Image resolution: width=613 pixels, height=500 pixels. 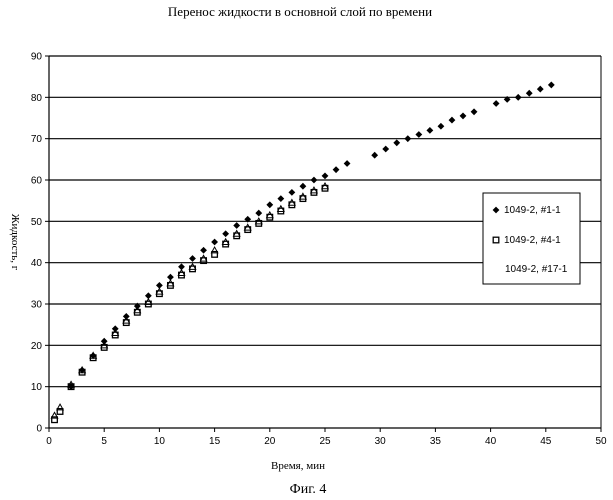 I want to click on x-tick-label: 5, so click(x=104, y=441).